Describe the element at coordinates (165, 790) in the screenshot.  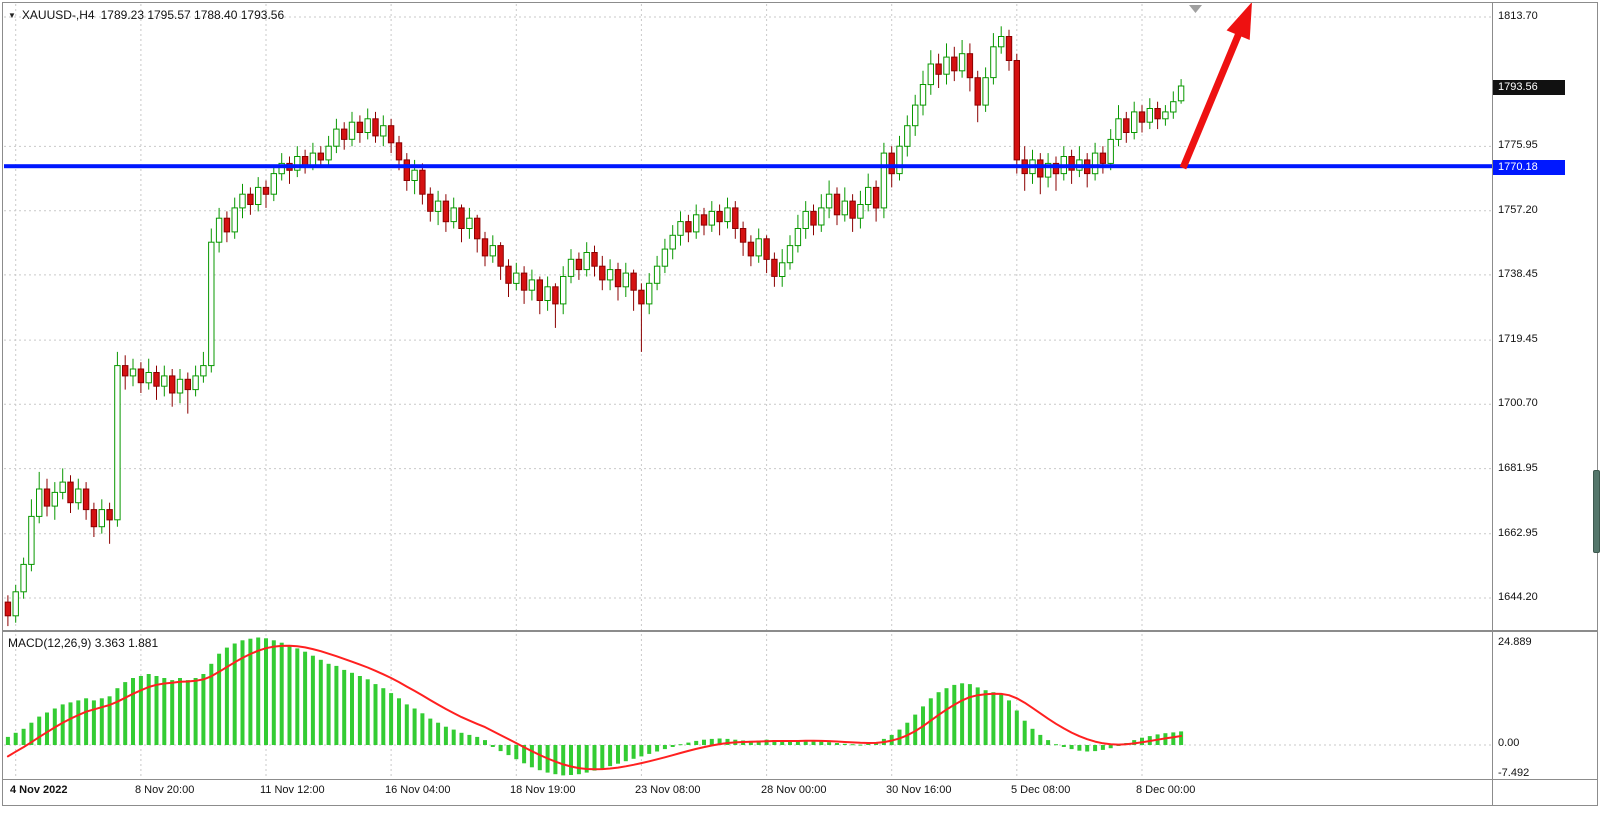
I see `time-axis-label: 8 Nov 20:00` at that location.